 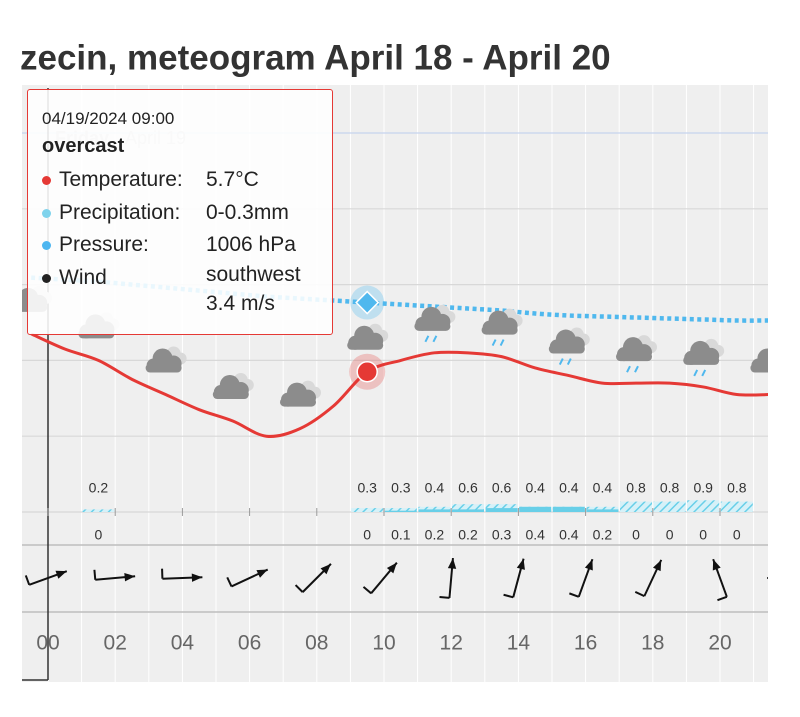 I want to click on x-tick-label: 12, so click(x=451, y=643).